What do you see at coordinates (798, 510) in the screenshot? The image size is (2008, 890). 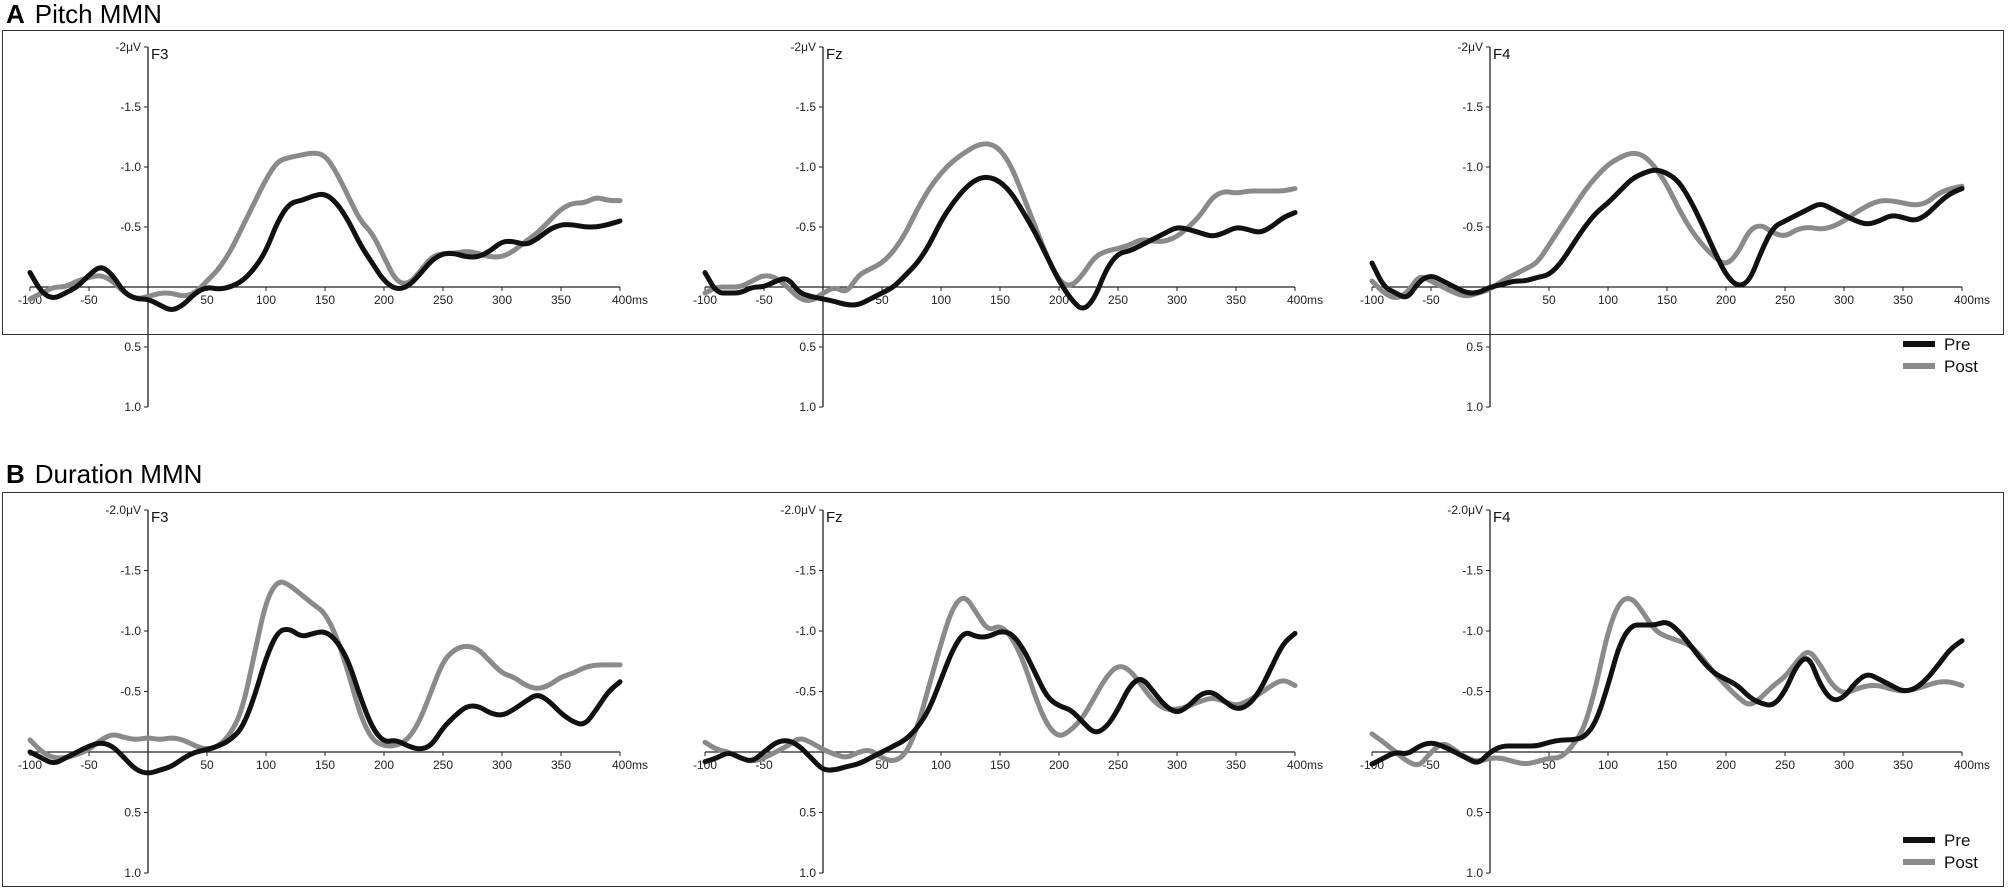 I see `plot-4-y-tick-label-0: -2.0μV` at bounding box center [798, 510].